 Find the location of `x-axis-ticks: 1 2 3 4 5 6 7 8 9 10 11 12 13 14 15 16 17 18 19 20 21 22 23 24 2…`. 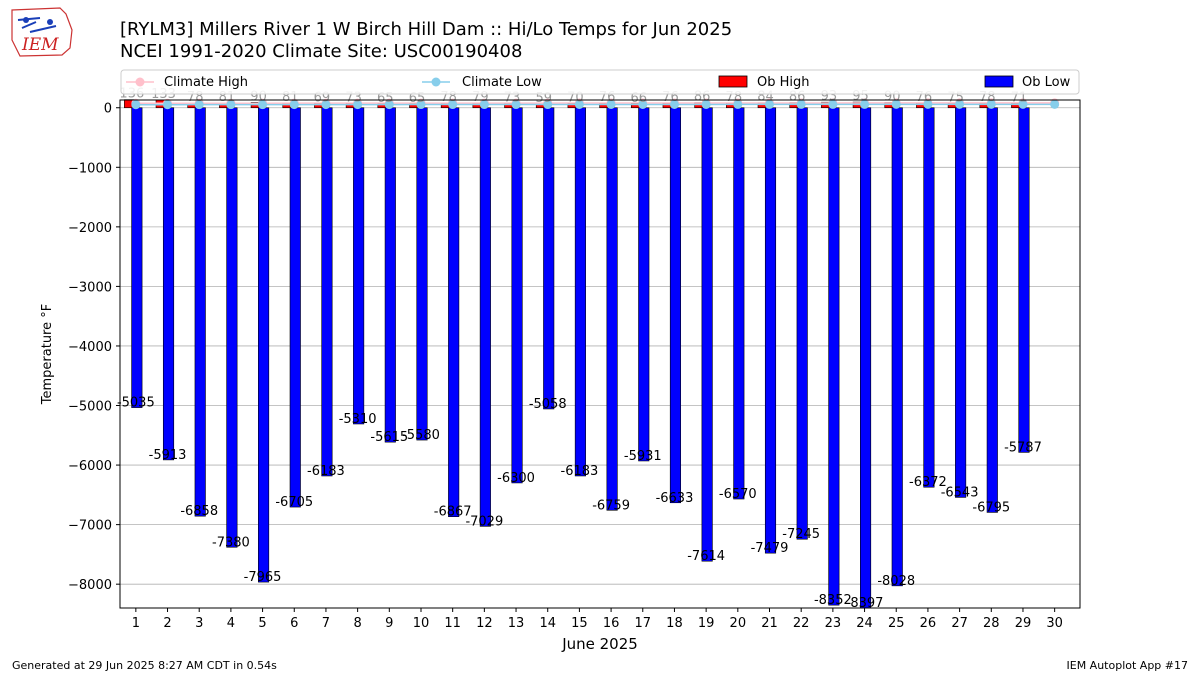

x-axis-ticks: 1 2 3 4 5 6 7 8 9 10 11 12 13 14 15 16 17 18 19 20 21 22 23 24 2… is located at coordinates (597, 619).